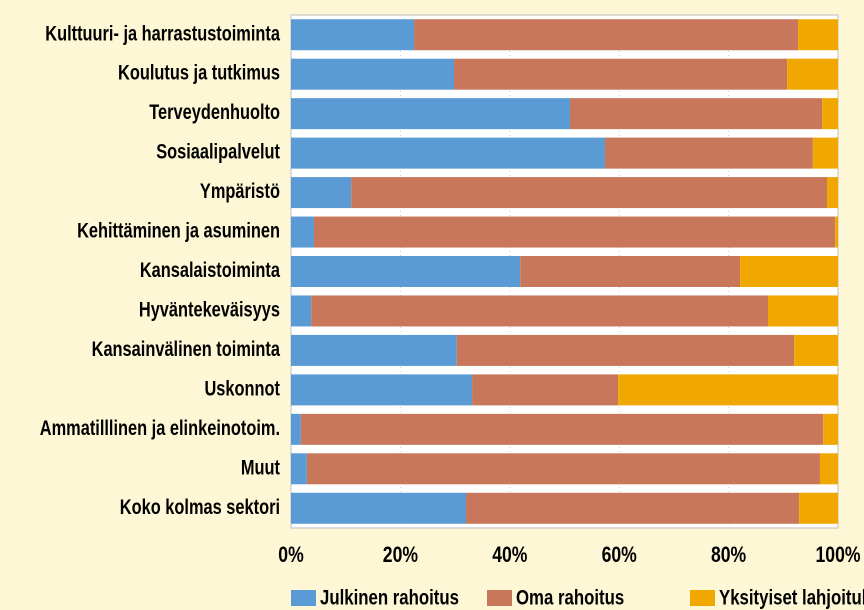 The width and height of the screenshot is (864, 610). I want to click on x-tick-group: 20%, so click(400, 555).